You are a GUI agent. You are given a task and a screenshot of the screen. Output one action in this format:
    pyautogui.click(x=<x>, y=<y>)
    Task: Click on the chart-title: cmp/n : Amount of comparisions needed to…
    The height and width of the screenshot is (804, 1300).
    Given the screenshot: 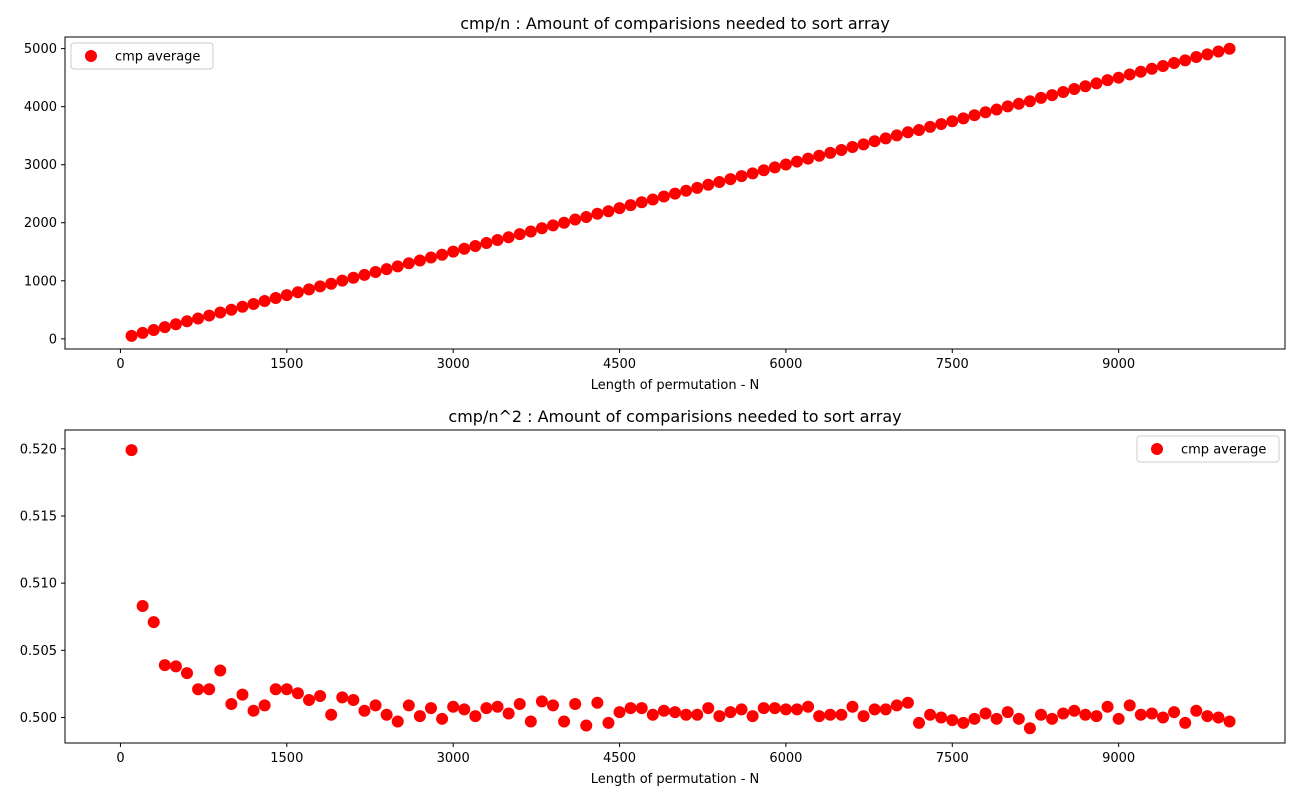 What is the action you would take?
    pyautogui.click(x=675, y=23)
    